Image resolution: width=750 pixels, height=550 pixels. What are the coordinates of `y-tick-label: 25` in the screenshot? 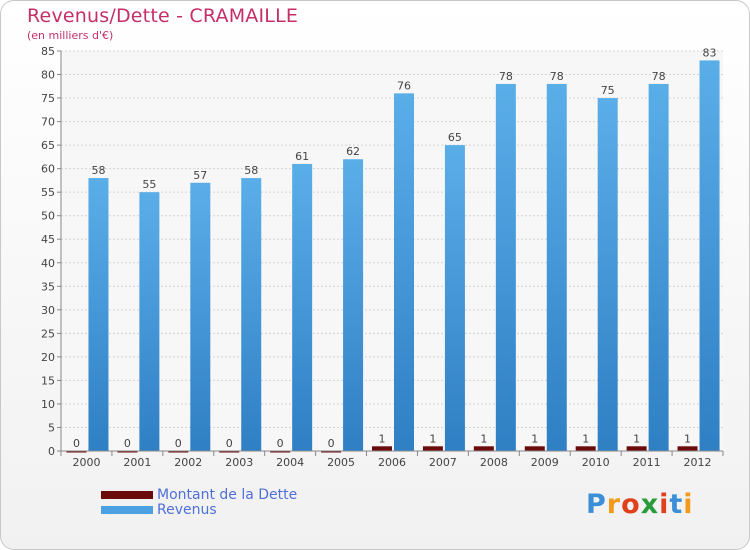 It's located at (48, 333).